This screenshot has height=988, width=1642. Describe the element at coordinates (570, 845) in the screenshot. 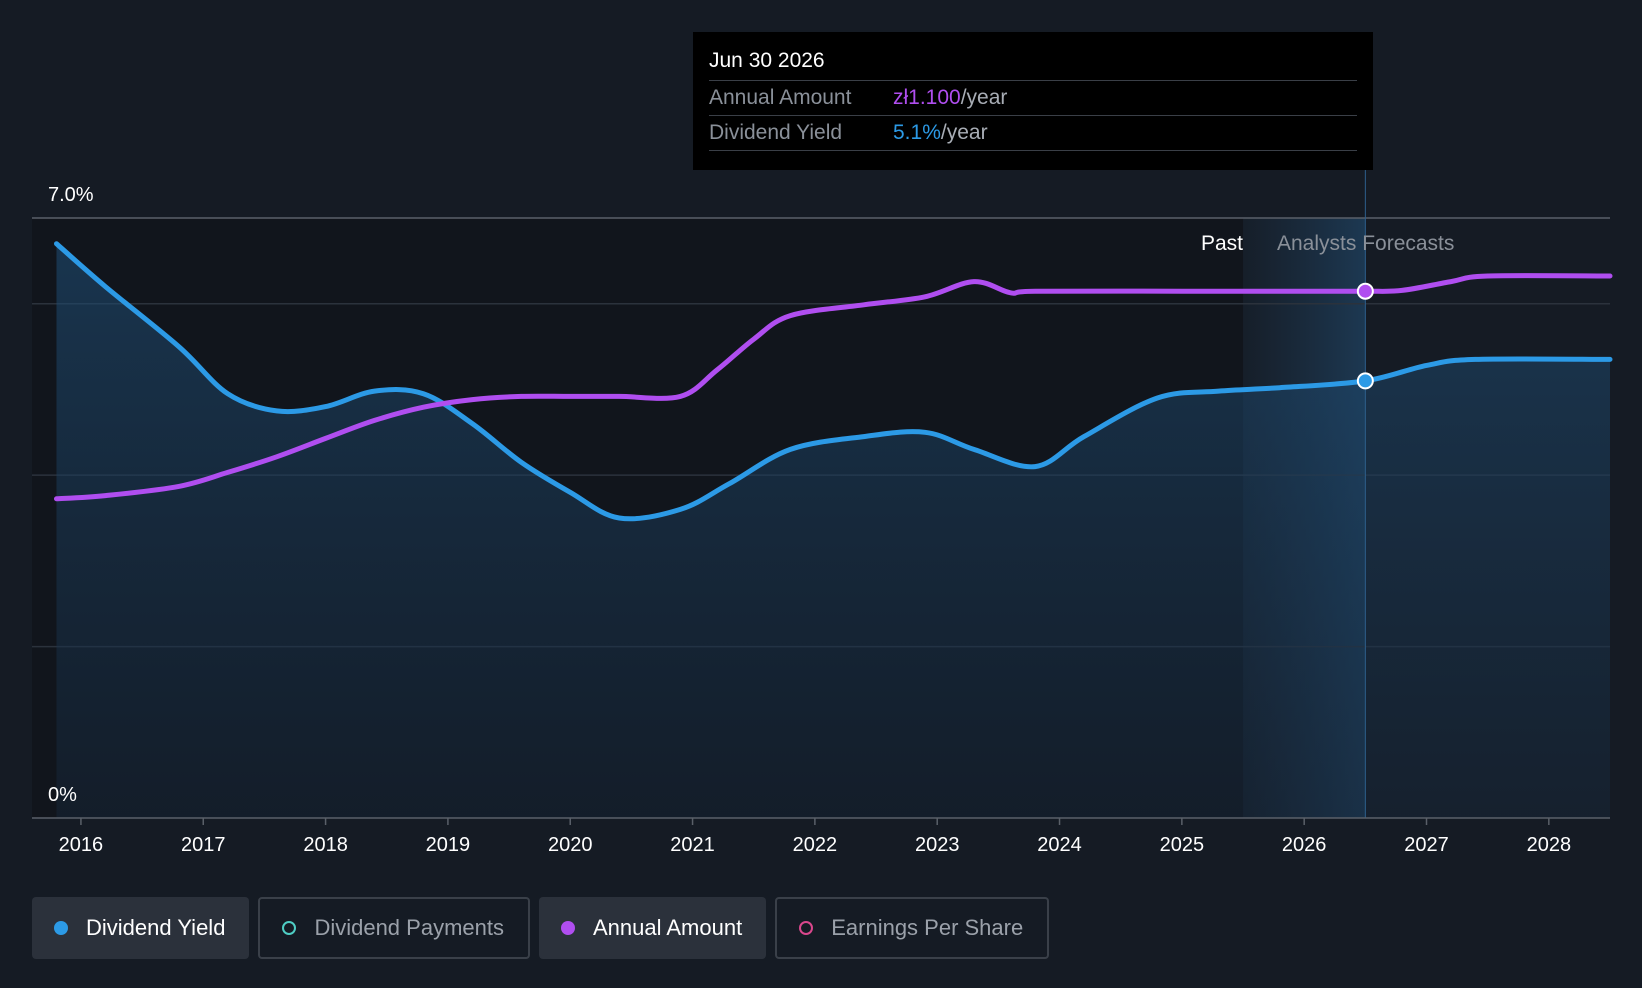

I see `x-tick-label: 2020` at that location.